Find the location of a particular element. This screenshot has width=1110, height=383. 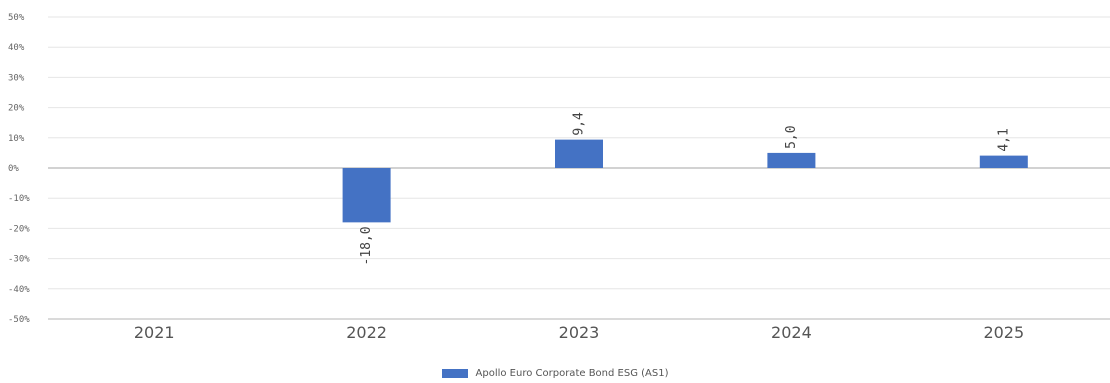

y-tick-label: -50% is located at coordinates (19, 320).